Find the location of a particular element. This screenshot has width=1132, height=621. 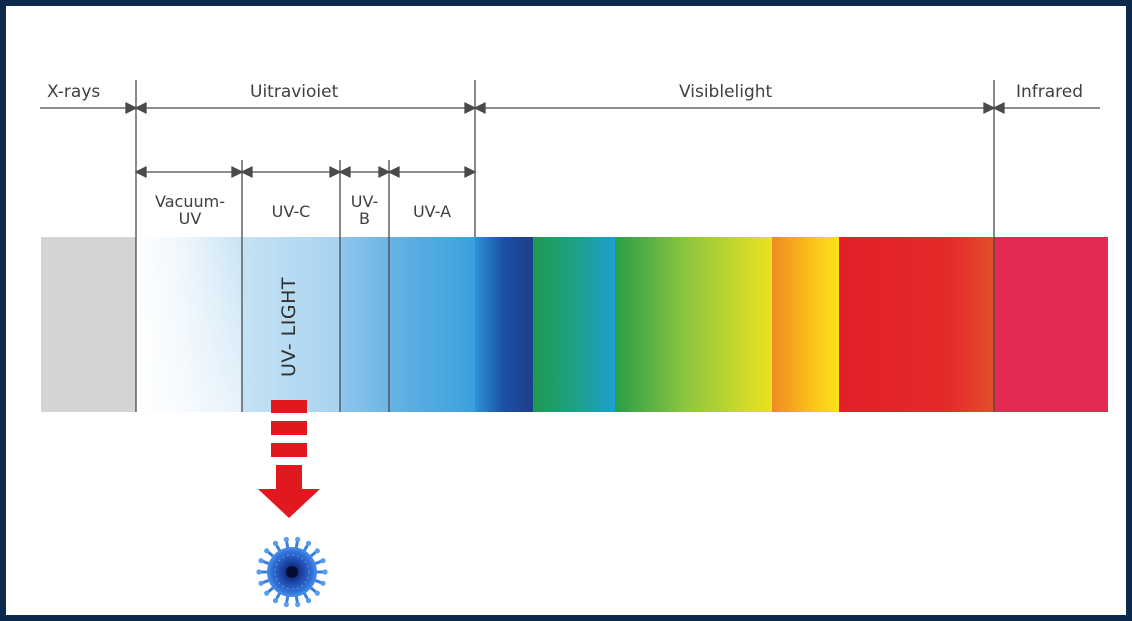

uv-c-label: UV-C is located at coordinates (291, 211).